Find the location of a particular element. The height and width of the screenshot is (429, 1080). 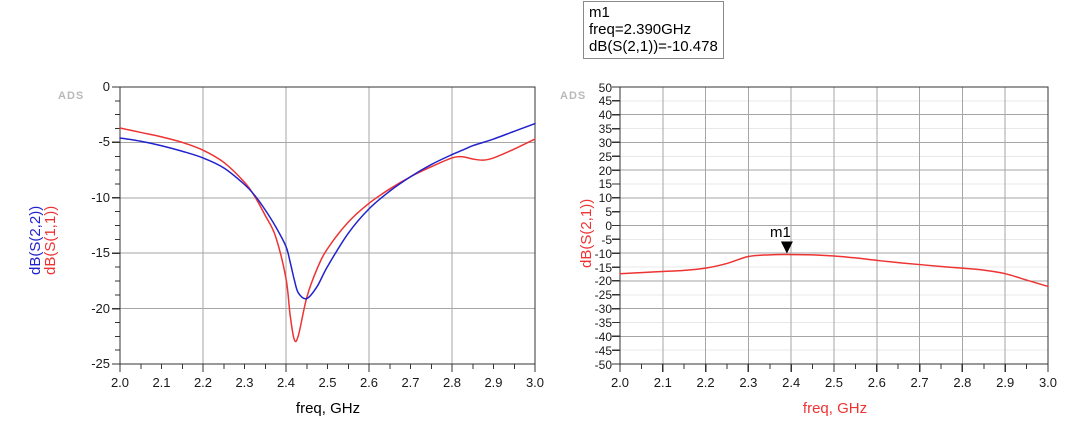

right-plot-y-tick-label: -20 is located at coordinates (603, 281).